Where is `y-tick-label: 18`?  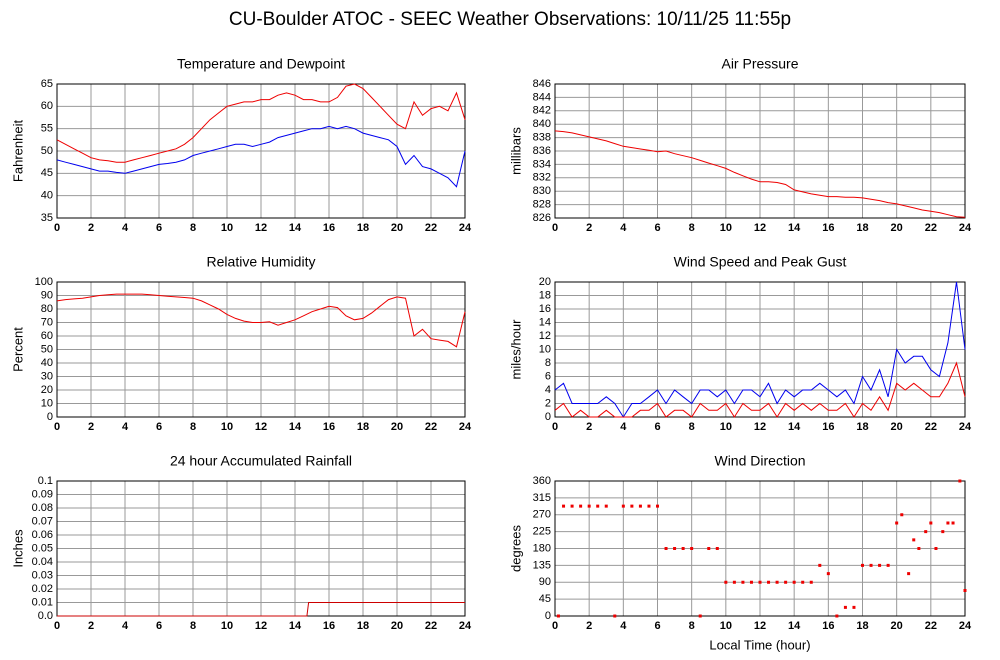
y-tick-label: 18 is located at coordinates (545, 295).